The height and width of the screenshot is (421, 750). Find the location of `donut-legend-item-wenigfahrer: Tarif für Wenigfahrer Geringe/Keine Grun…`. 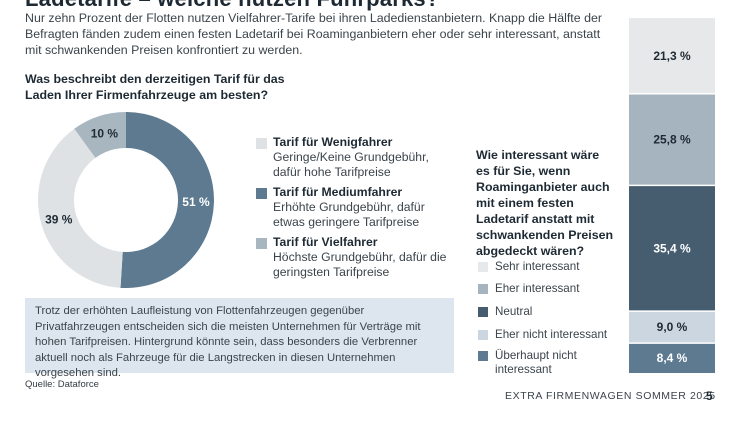

donut-legend-item-wenigfahrer: Tarif für Wenigfahrer Geringe/Keine Grun… is located at coordinates (356, 157).